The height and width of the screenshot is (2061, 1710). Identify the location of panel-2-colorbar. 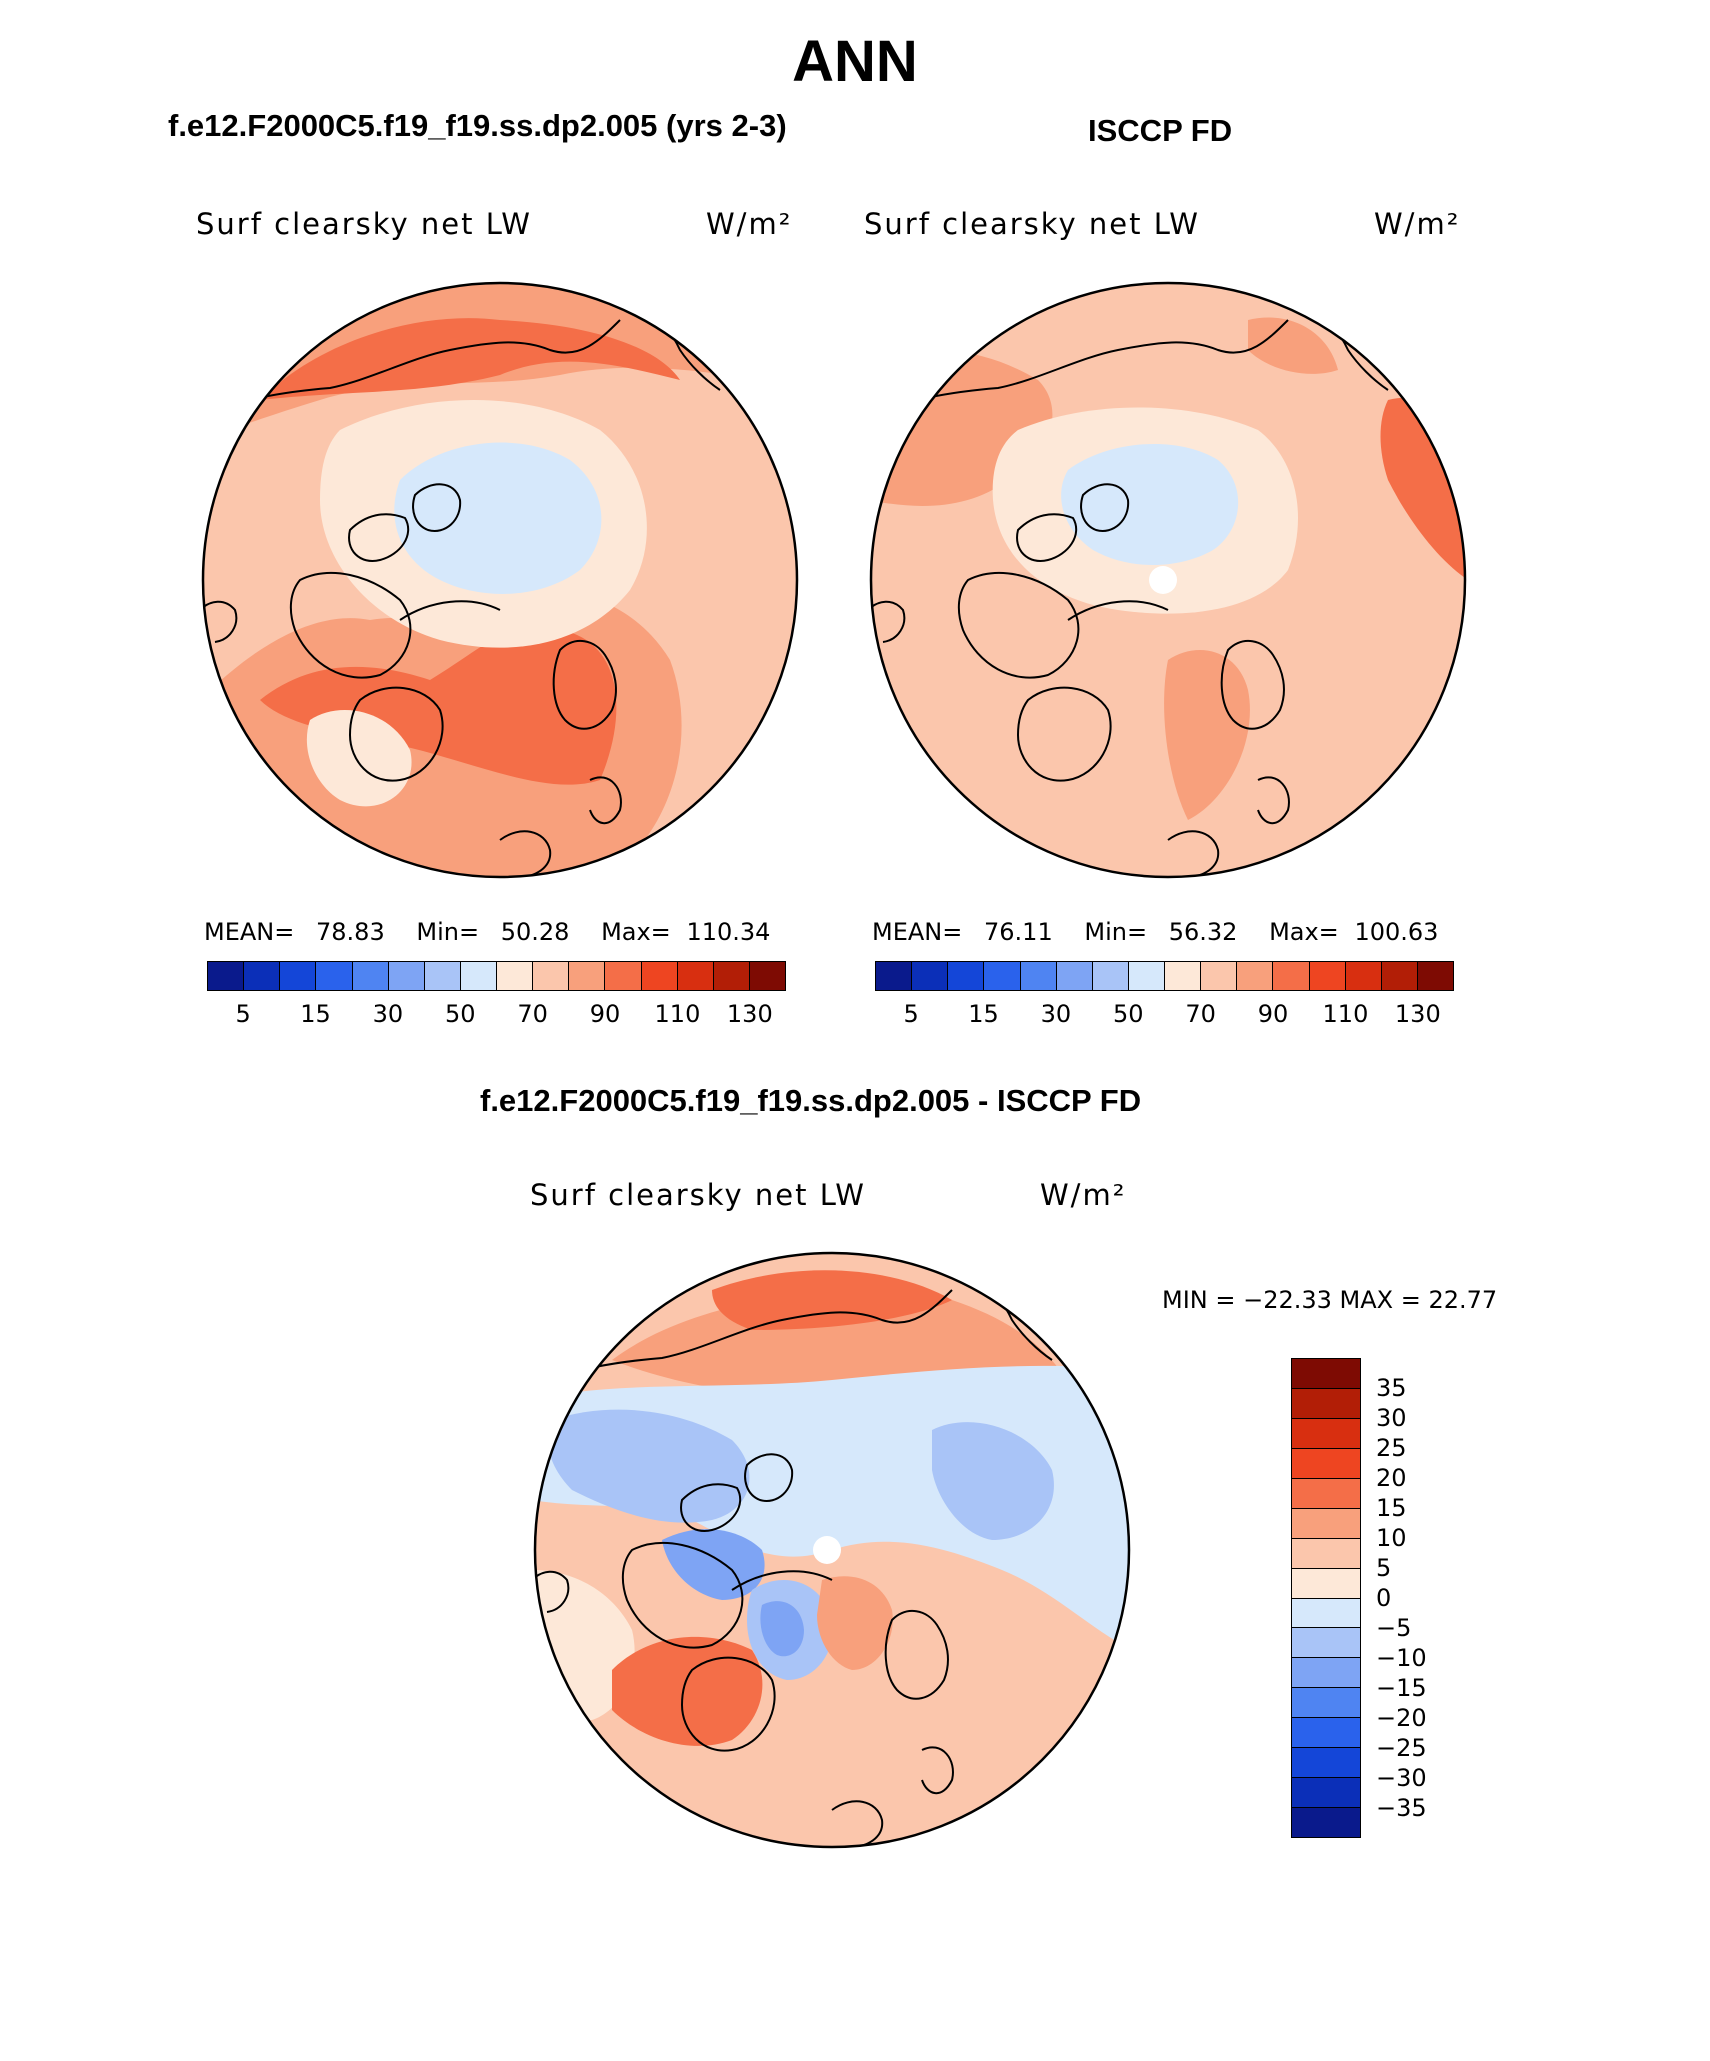
(1164, 976).